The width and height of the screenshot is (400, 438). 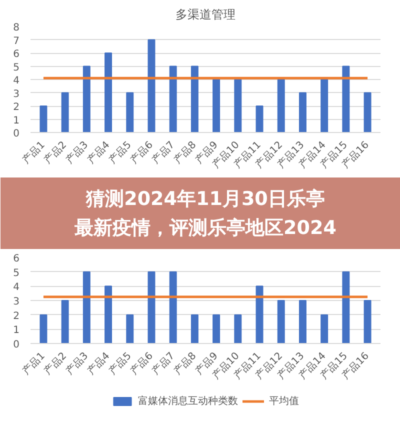 What do you see at coordinates (16, 28) in the screenshot?
I see `y-tick-label: 8` at bounding box center [16, 28].